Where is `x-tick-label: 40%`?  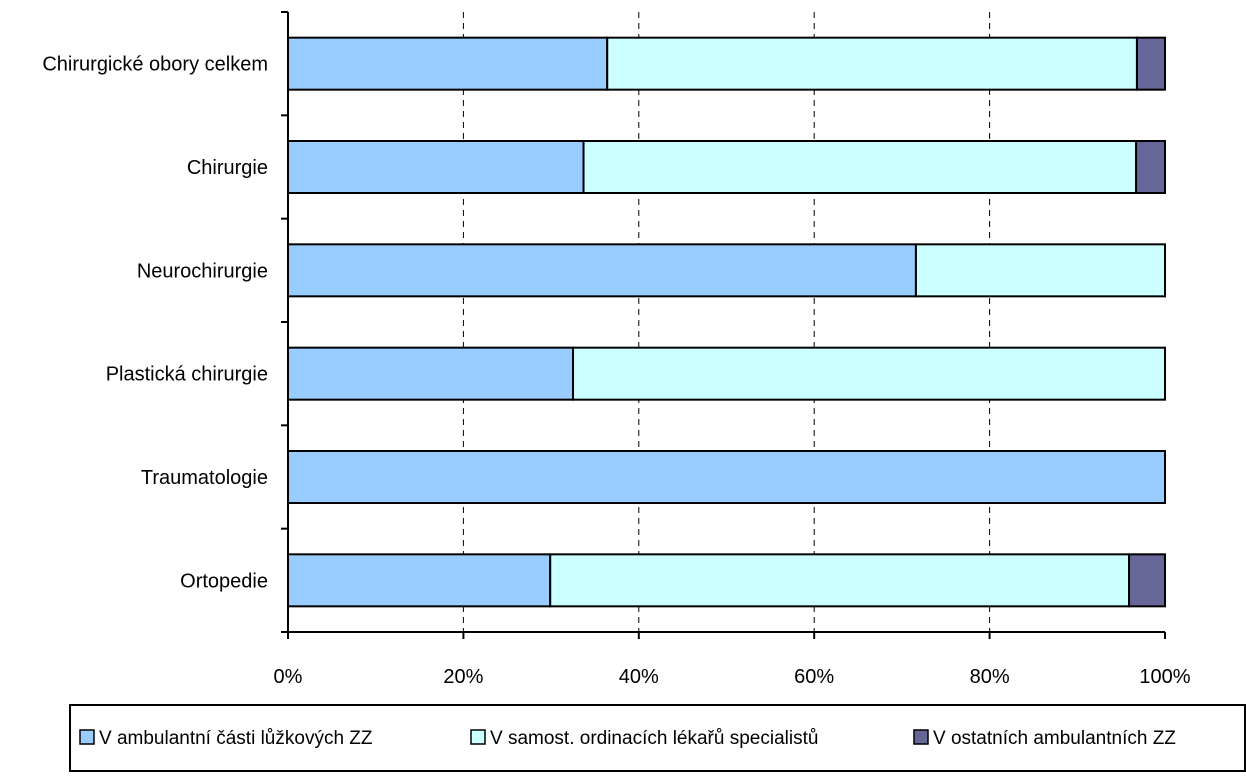
x-tick-label: 40% is located at coordinates (639, 677).